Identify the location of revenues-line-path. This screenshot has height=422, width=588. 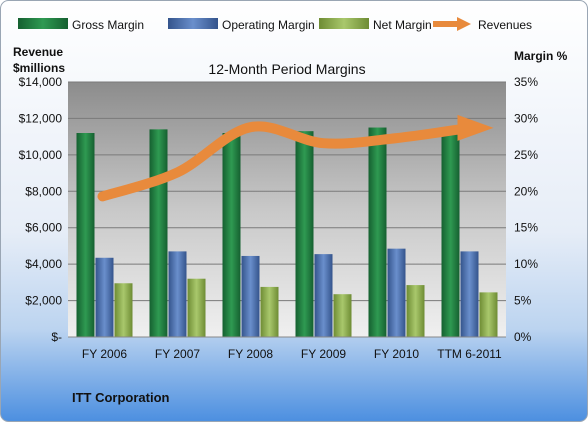
(286, 161).